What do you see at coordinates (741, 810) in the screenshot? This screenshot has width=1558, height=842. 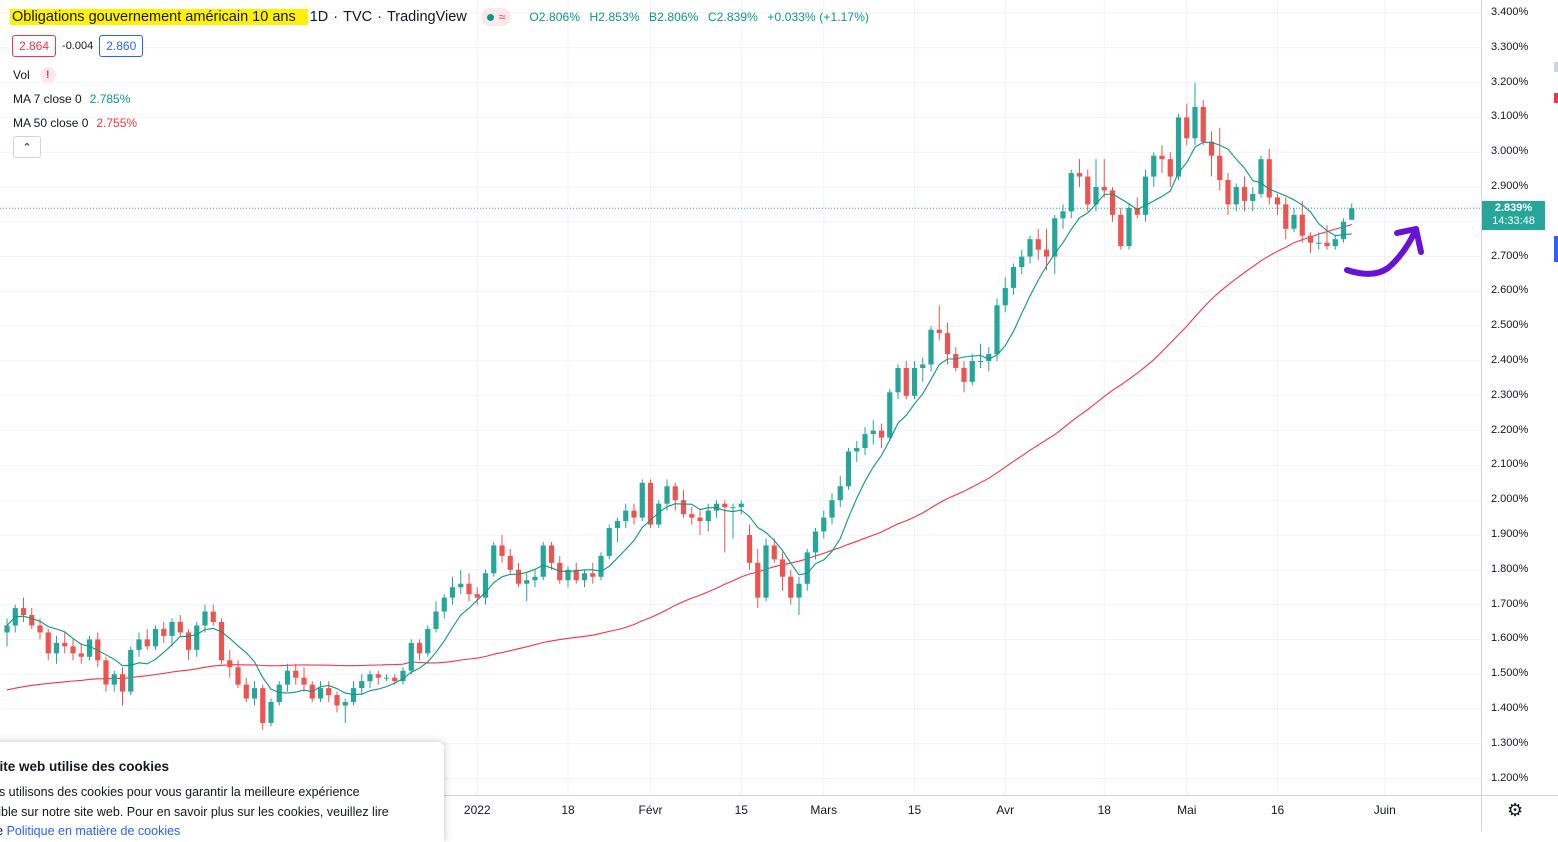 I see `time-axis-label: 15` at bounding box center [741, 810].